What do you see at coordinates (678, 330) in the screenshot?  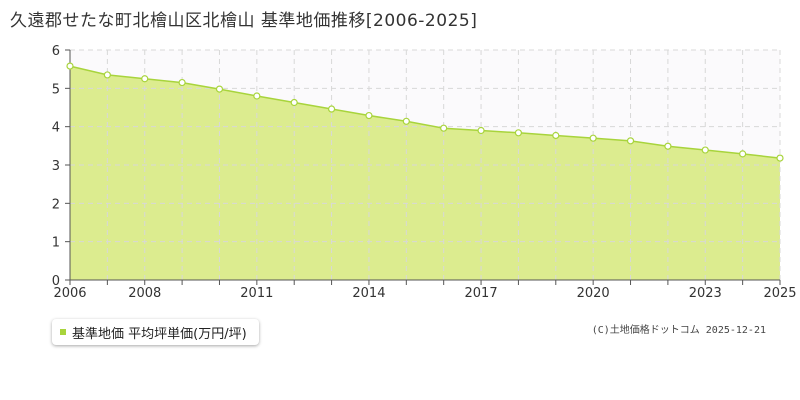 I see `copyright-credit: (C)土地価格ドットコム 2025-12-21` at bounding box center [678, 330].